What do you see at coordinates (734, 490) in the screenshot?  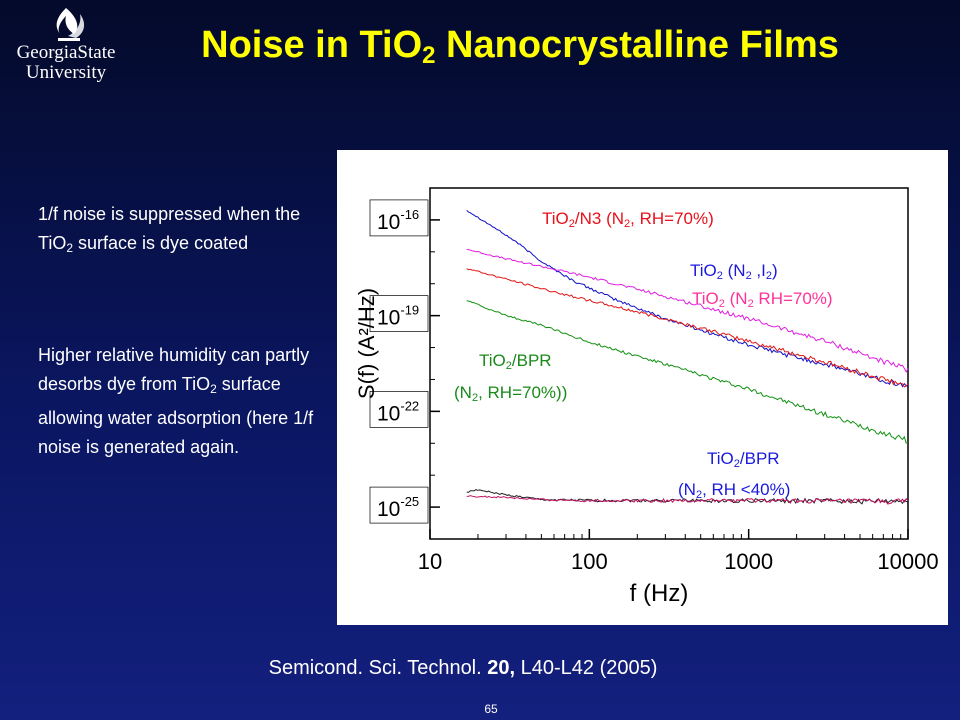 I see `annotation-bpr-40-line2: (N2, RH <40%)` at bounding box center [734, 490].